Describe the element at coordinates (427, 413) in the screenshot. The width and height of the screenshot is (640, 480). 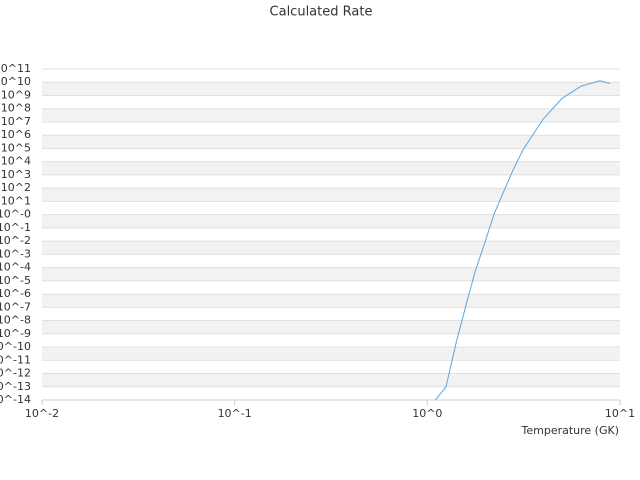
I see `x-tick-label: 10^0` at that location.